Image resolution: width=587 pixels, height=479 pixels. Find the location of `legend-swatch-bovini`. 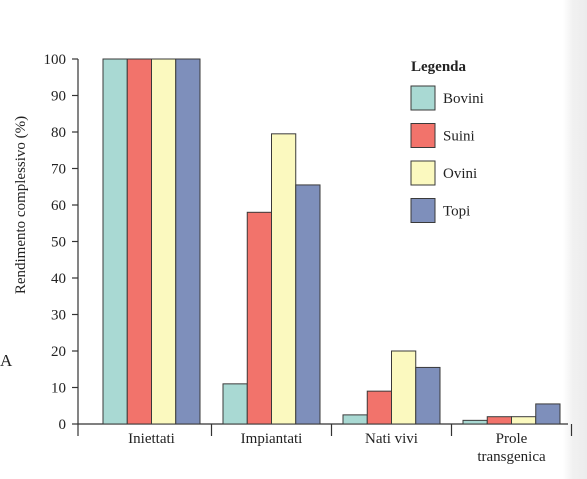

legend-swatch-bovini is located at coordinates (423, 98).